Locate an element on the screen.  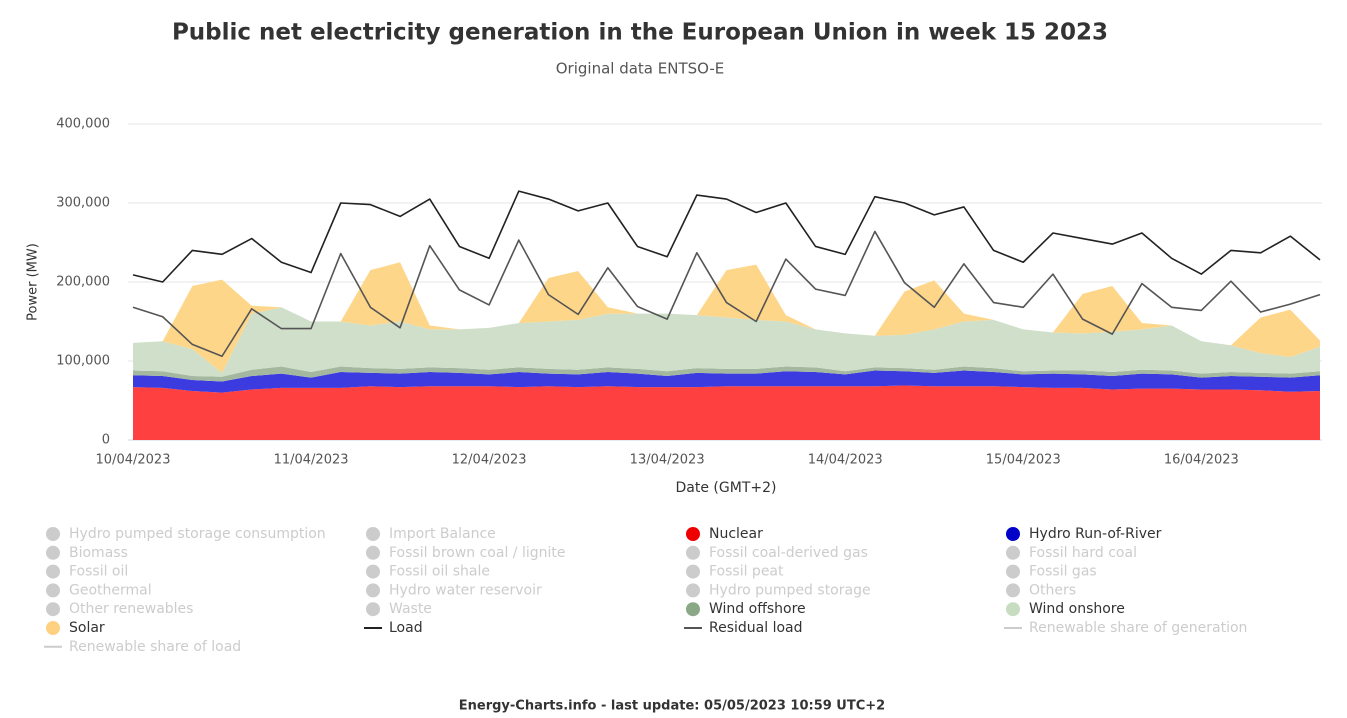
legend-label: Hydro Run-of-River is located at coordinates (1095, 534).